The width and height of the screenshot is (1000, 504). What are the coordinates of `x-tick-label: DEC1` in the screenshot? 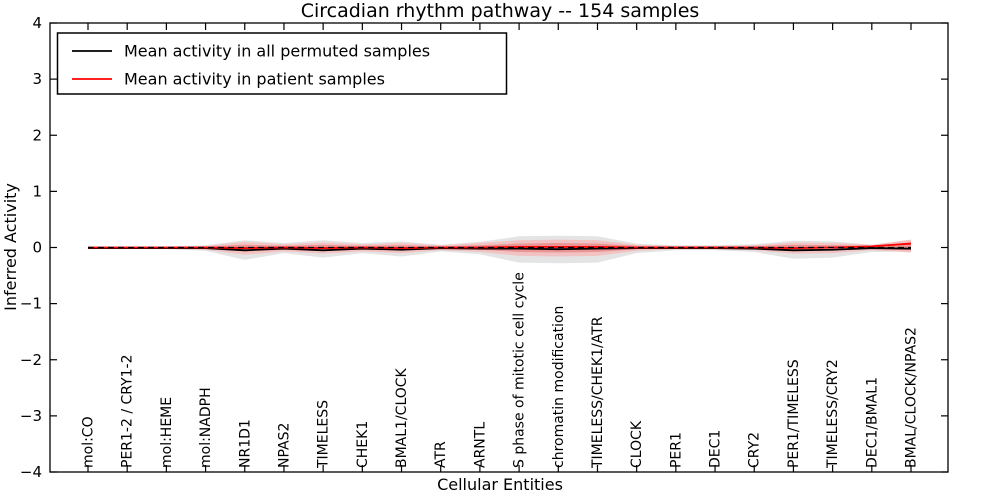 It's located at (716, 449).